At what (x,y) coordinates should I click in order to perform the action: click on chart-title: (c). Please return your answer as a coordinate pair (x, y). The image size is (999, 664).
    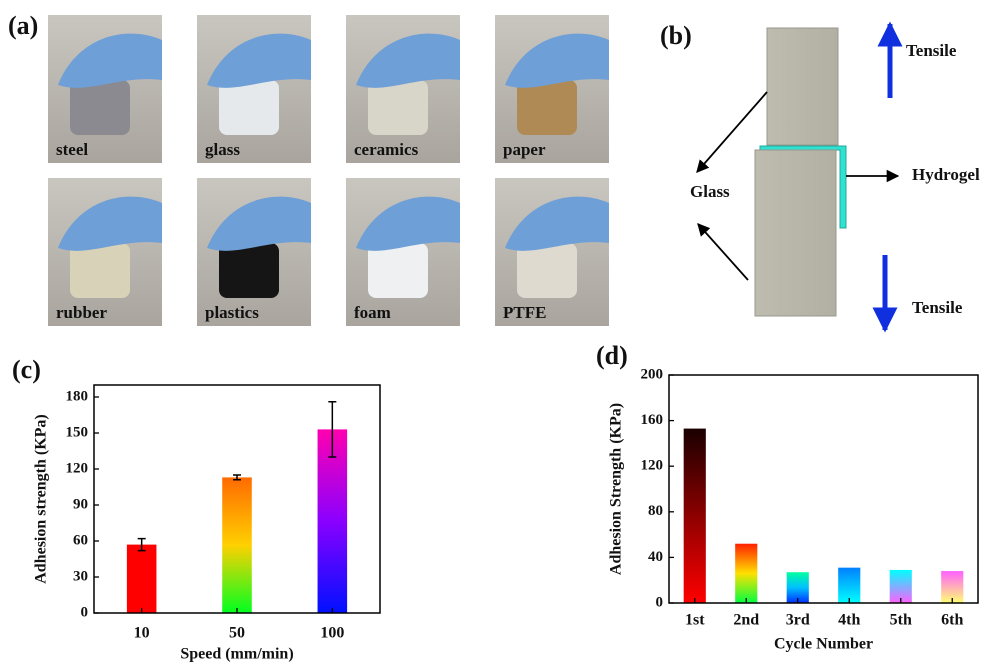
    Looking at the image, I should click on (26, 369).